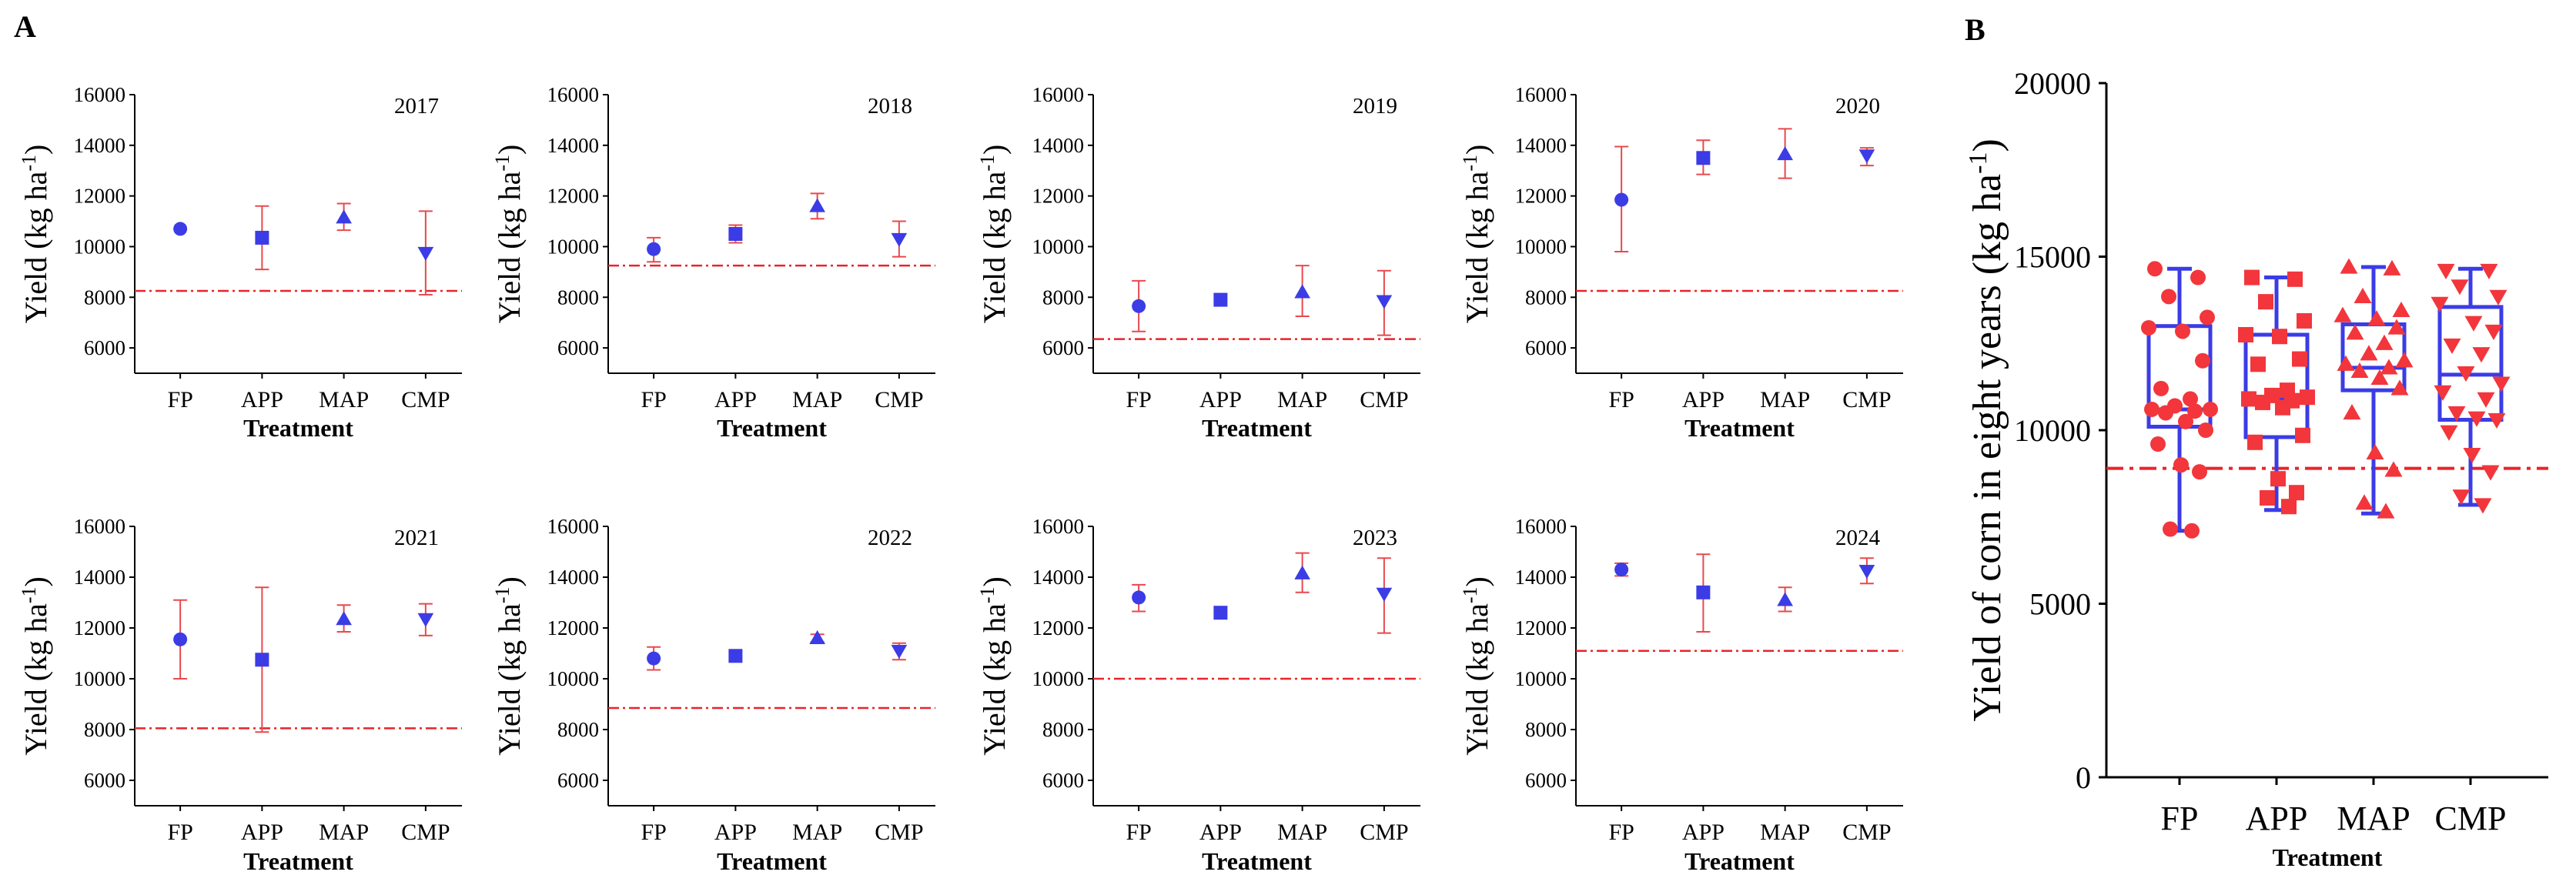 This screenshot has width=2576, height=895. I want to click on year-label: 2017, so click(417, 106).